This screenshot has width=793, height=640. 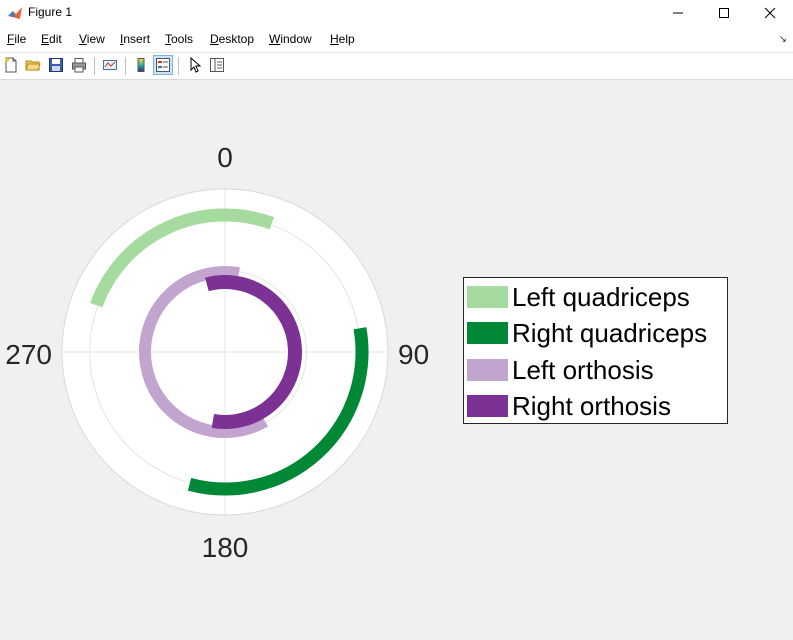 I want to click on title-bar: Figure 1, so click(x=396, y=13).